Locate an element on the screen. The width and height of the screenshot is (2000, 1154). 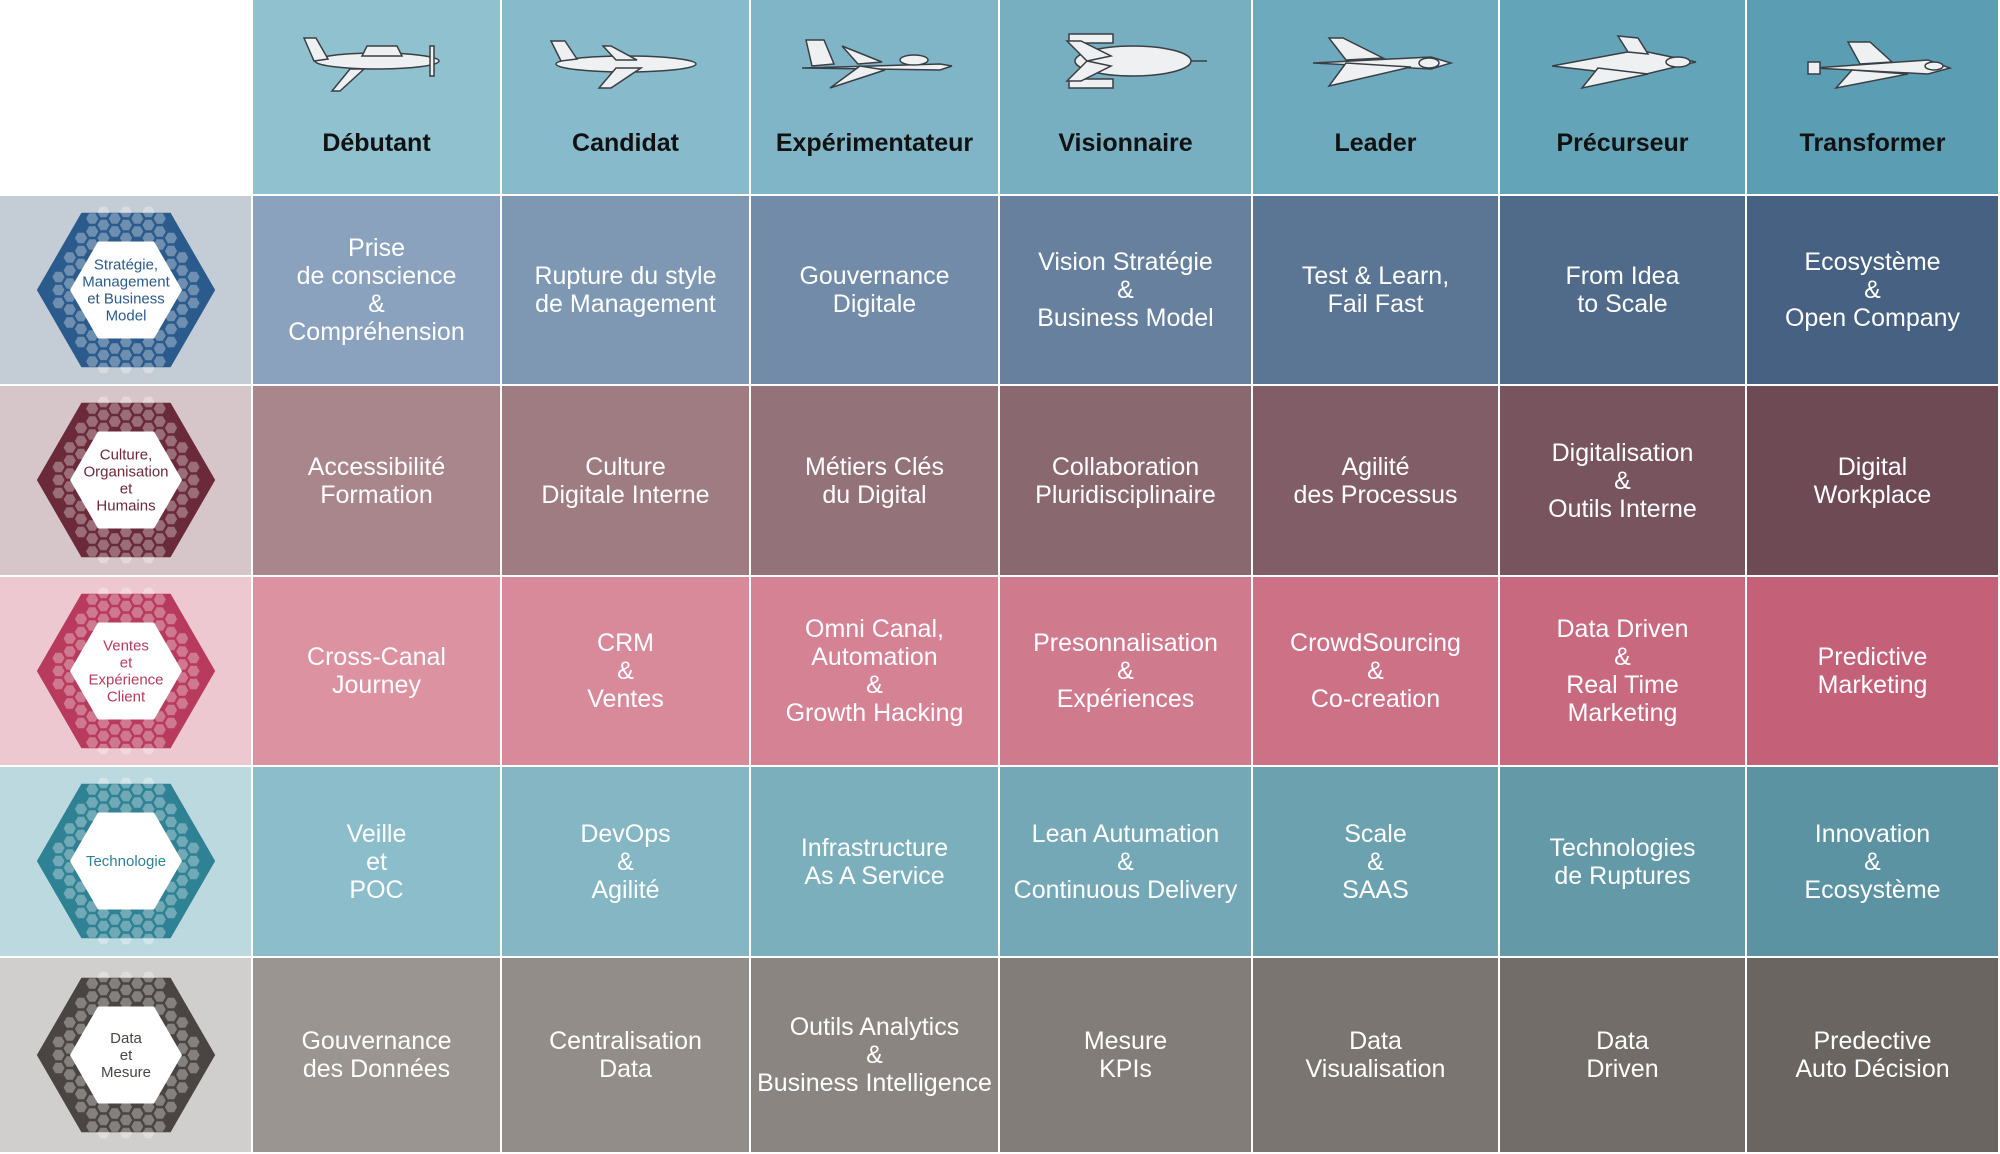
column-header: Expérimentateur is located at coordinates (874, 97).